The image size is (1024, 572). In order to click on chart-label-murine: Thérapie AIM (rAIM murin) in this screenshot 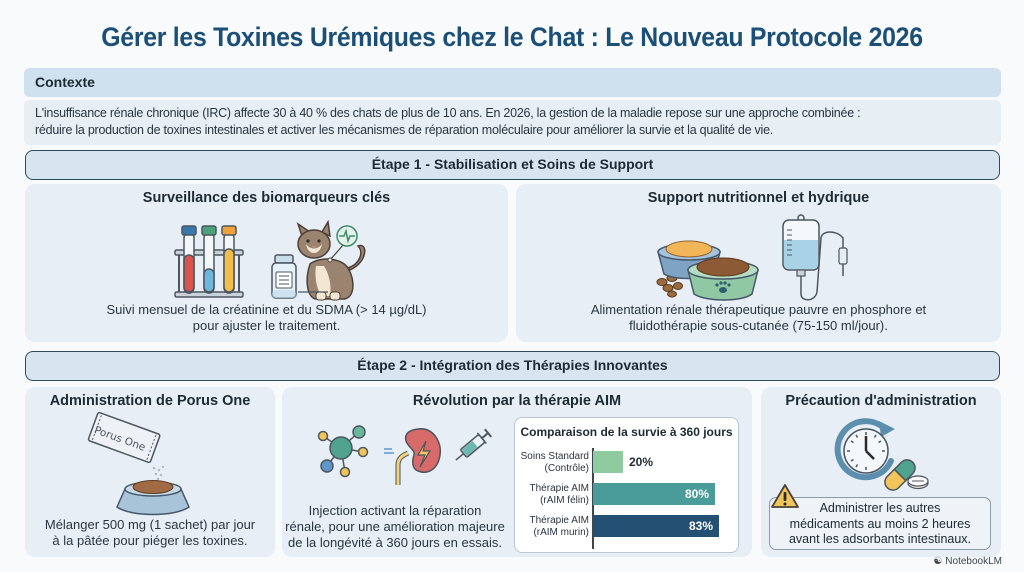, I will do `click(559, 526)`.